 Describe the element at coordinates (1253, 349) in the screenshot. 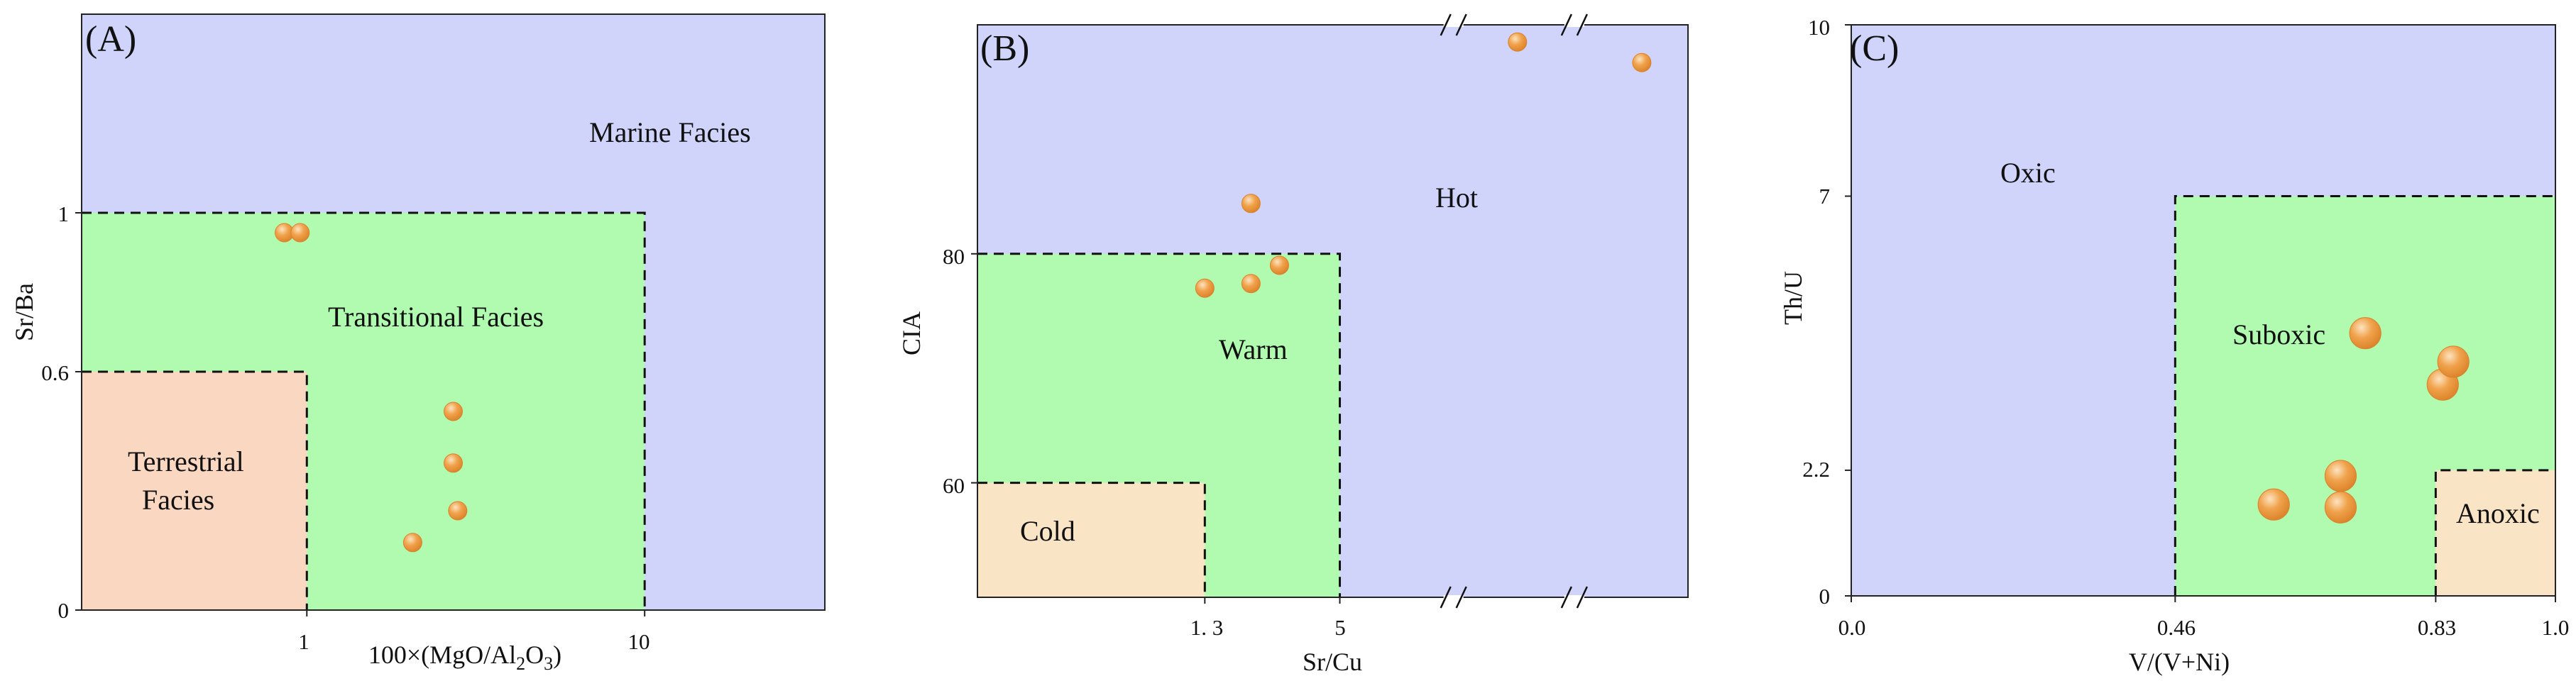

I see `region-label-warm: Warm` at that location.